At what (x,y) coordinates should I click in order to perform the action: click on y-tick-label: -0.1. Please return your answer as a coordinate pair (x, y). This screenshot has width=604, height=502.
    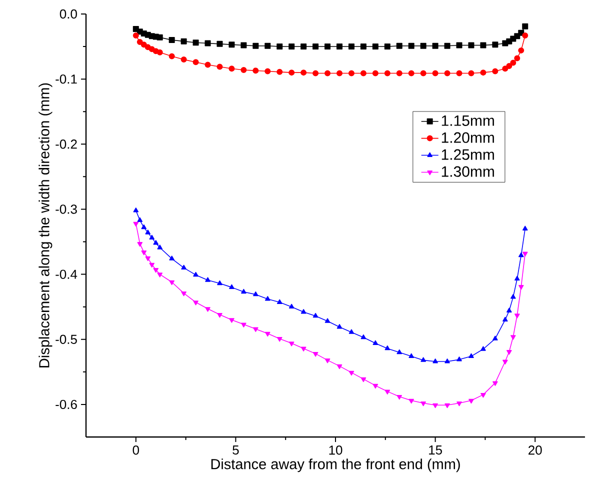
    Looking at the image, I should click on (66, 79).